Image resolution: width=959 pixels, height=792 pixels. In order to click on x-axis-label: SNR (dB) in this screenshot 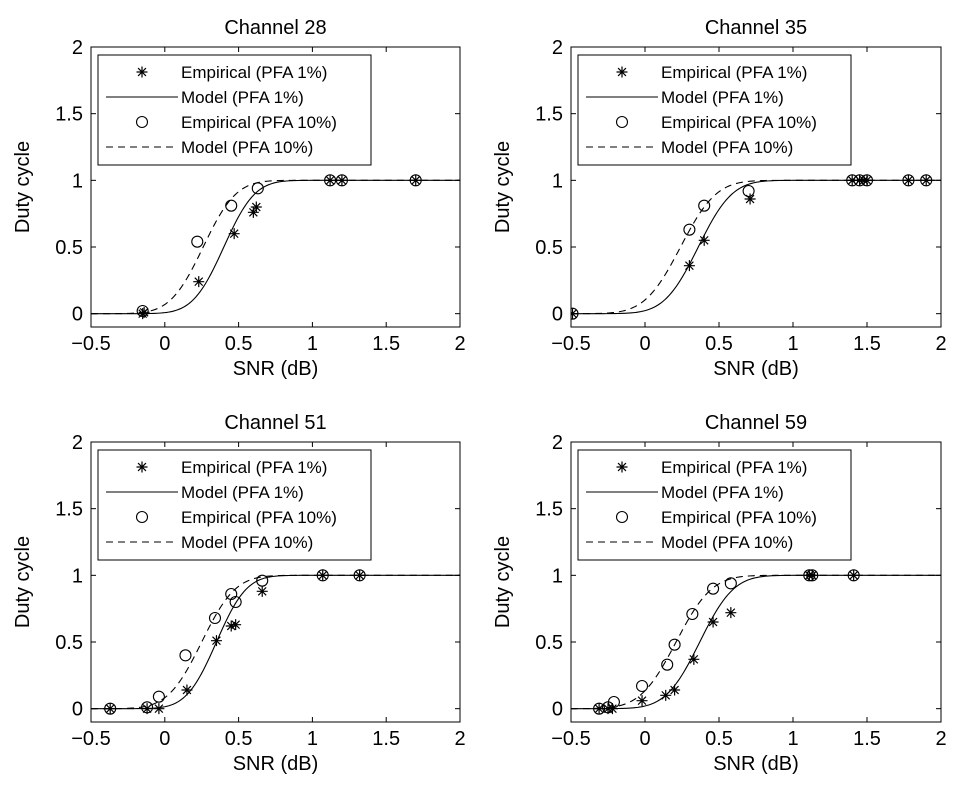, I will do `click(756, 764)`.